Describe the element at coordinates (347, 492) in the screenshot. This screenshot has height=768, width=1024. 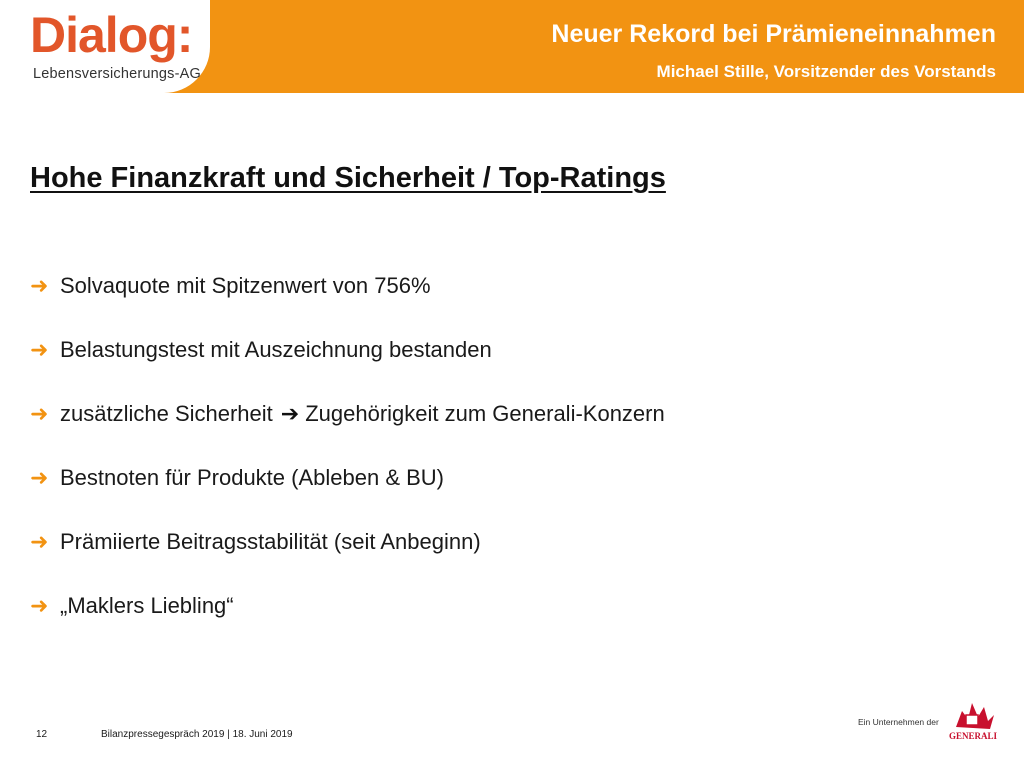
I see `bullet-item: ➜ Bestnoten für Produkte (Ableben & BU)` at that location.